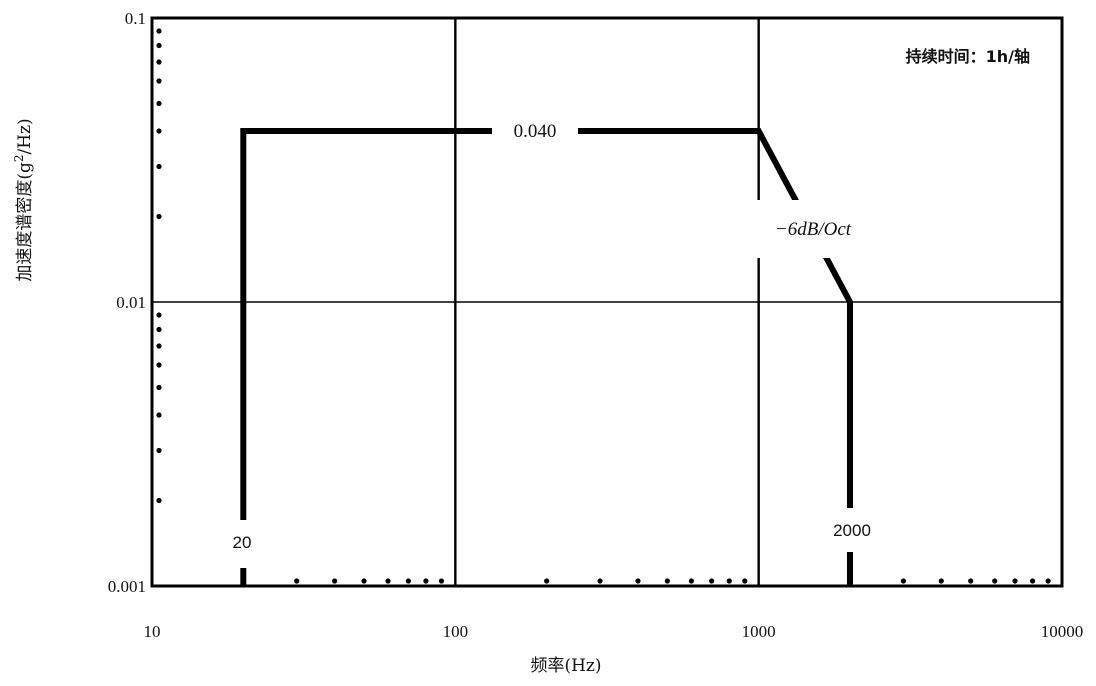  I want to click on f-high-label: 2000, so click(852, 530).